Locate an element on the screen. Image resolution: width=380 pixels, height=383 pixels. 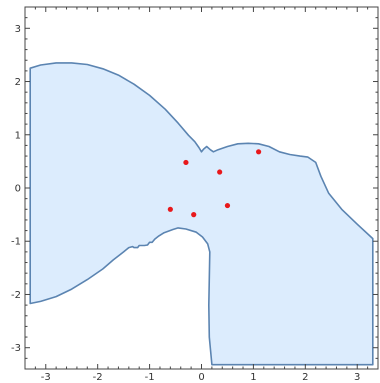
points-layer is located at coordinates (214, 183).